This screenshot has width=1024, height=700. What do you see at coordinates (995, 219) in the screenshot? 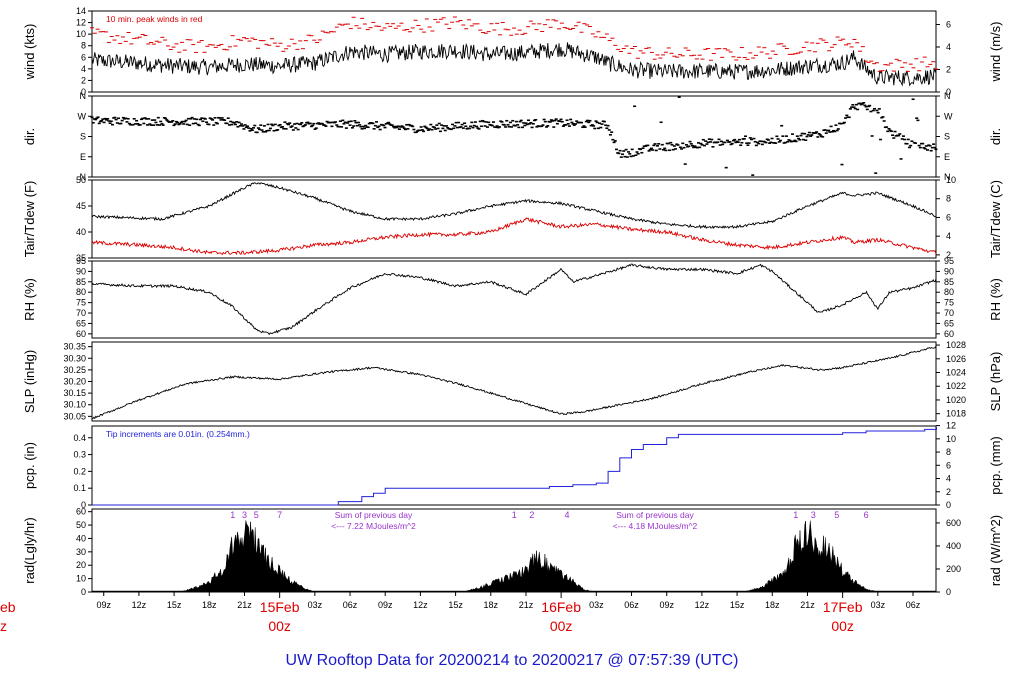
I see `ylabel-right-temp: Tair/Tdew (C)` at bounding box center [995, 219].